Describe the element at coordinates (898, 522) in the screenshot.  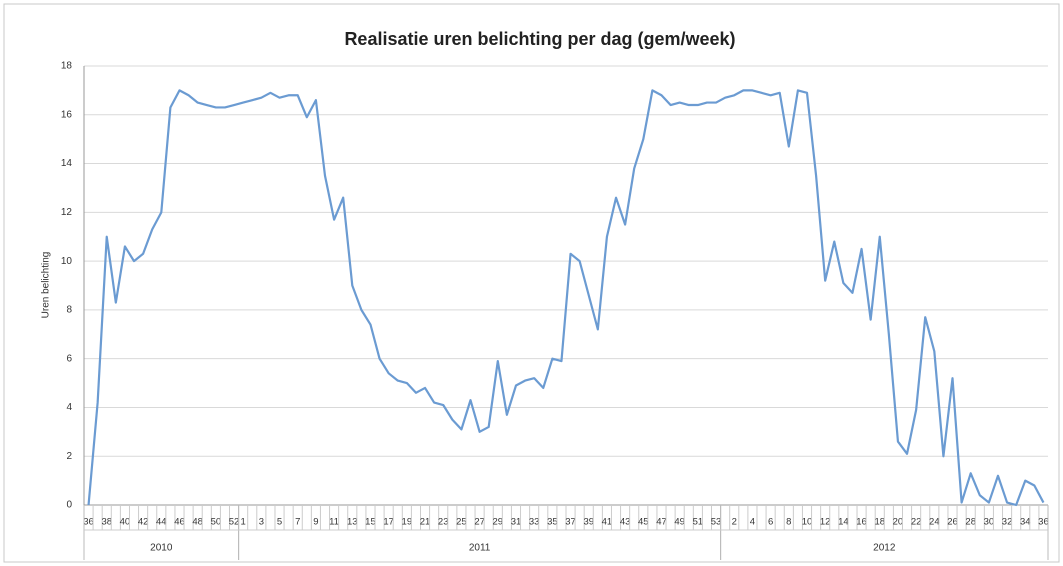
I see `x-tick-label: 20` at that location.